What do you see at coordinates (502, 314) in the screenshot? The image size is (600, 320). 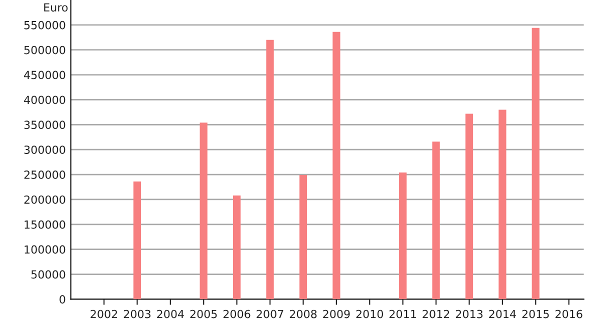 I see `x-tick-label: 2014` at bounding box center [502, 314].